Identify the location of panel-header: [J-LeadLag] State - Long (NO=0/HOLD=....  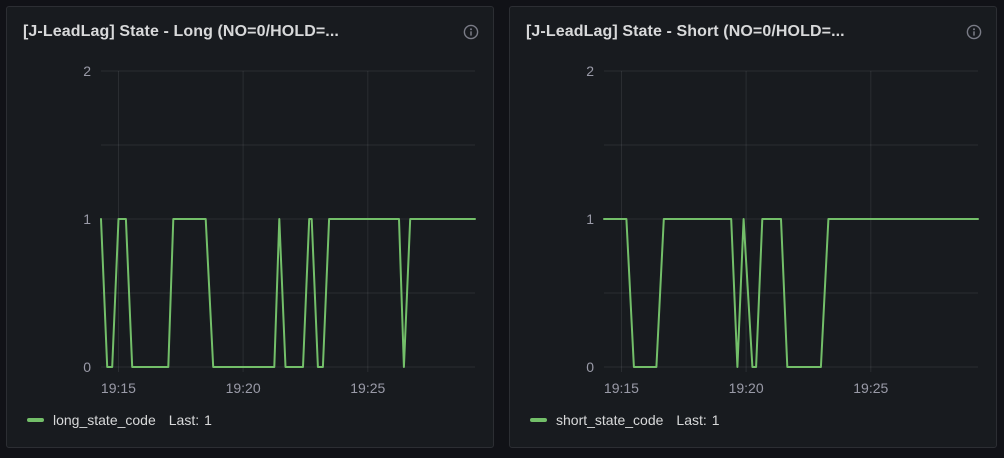
(250, 26).